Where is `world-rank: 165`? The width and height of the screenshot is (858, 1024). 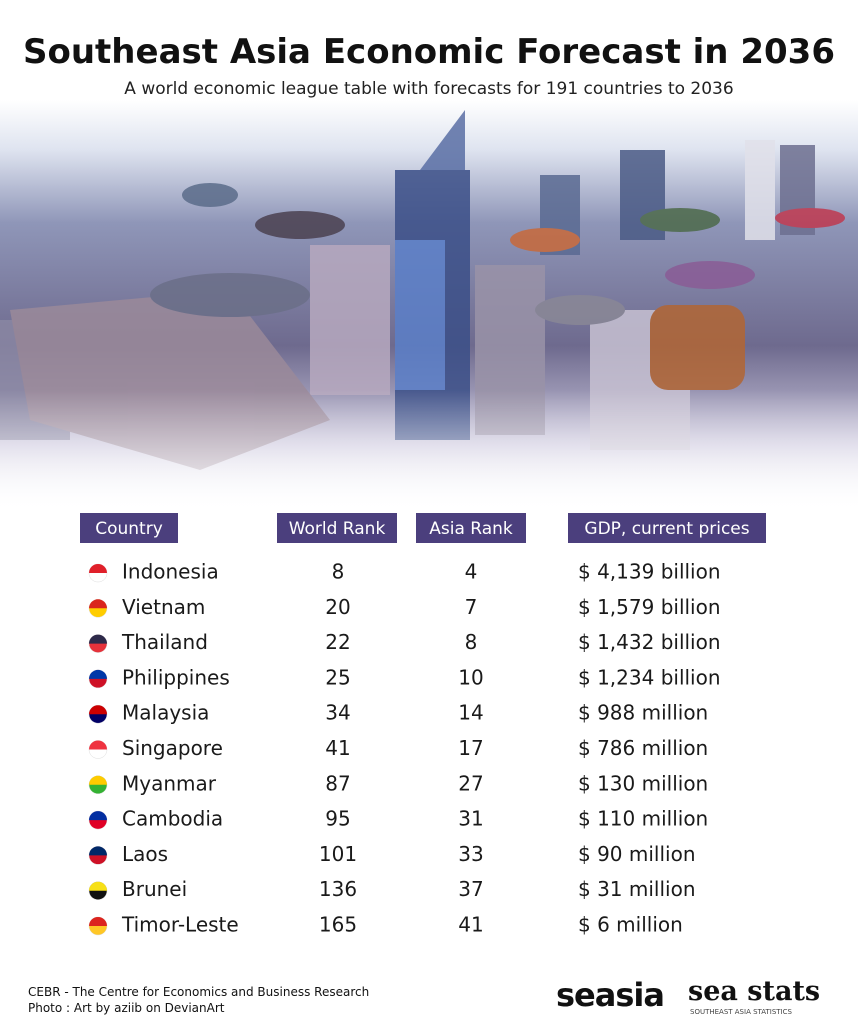 world-rank: 165 is located at coordinates (338, 925).